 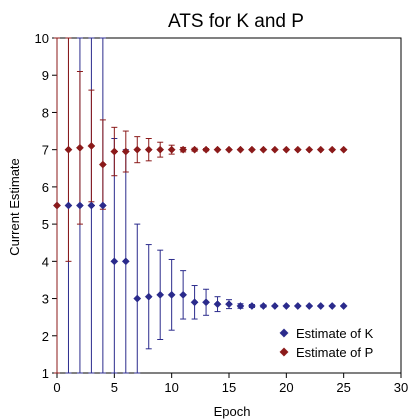 What do you see at coordinates (326, 343) in the screenshot?
I see `legend: Estimate of K Estimate of P` at bounding box center [326, 343].